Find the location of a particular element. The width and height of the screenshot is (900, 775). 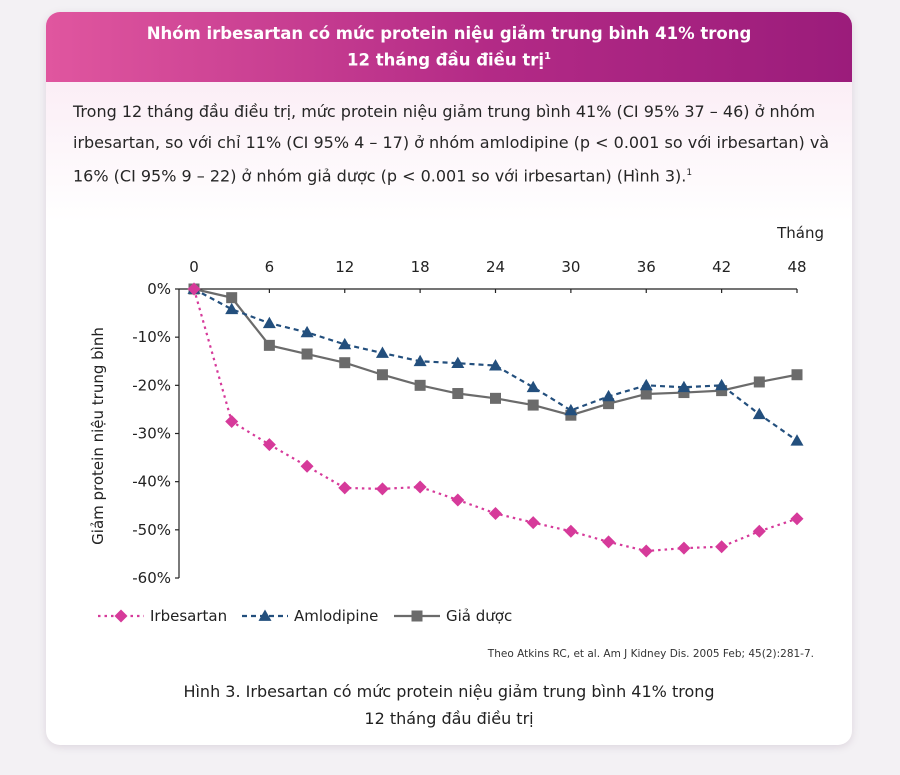

x-tick-label: 12 is located at coordinates (344, 267).